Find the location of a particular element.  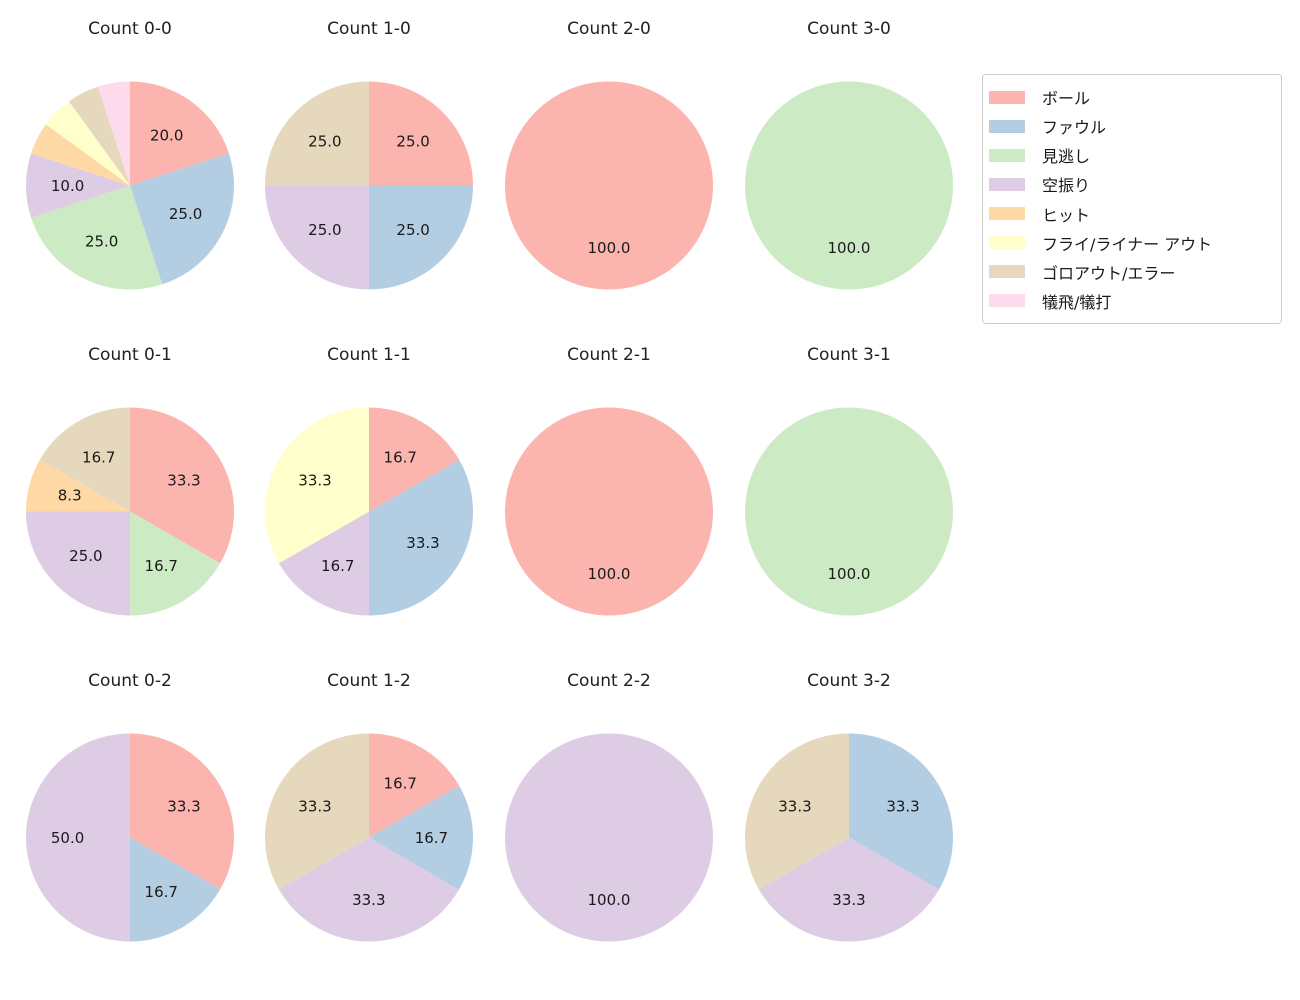

chart-cell-count-3-2: Count 3-2 33.3 33.3 33.3 is located at coordinates (849, 832).